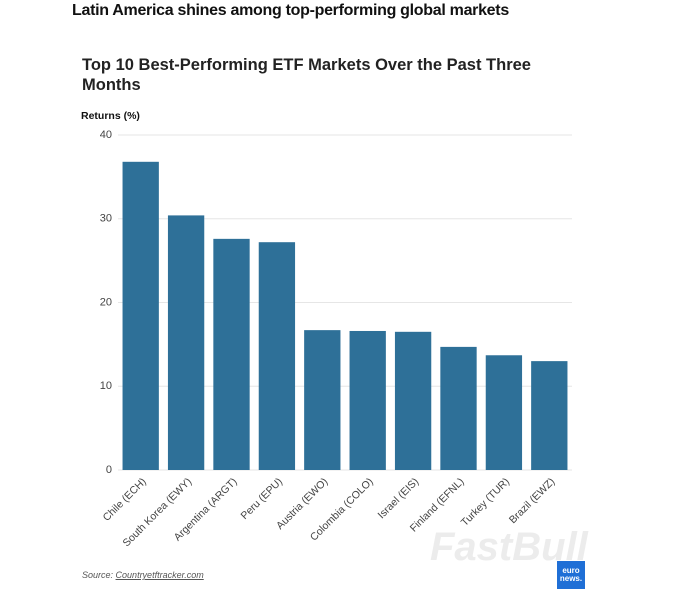  I want to click on y-tick-label: 40, so click(106, 135).